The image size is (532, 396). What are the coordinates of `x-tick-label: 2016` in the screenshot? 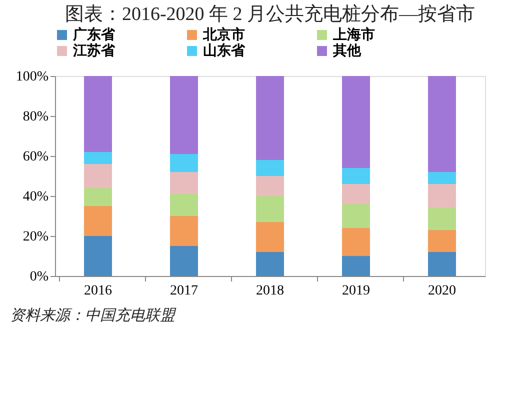 It's located at (98, 291).